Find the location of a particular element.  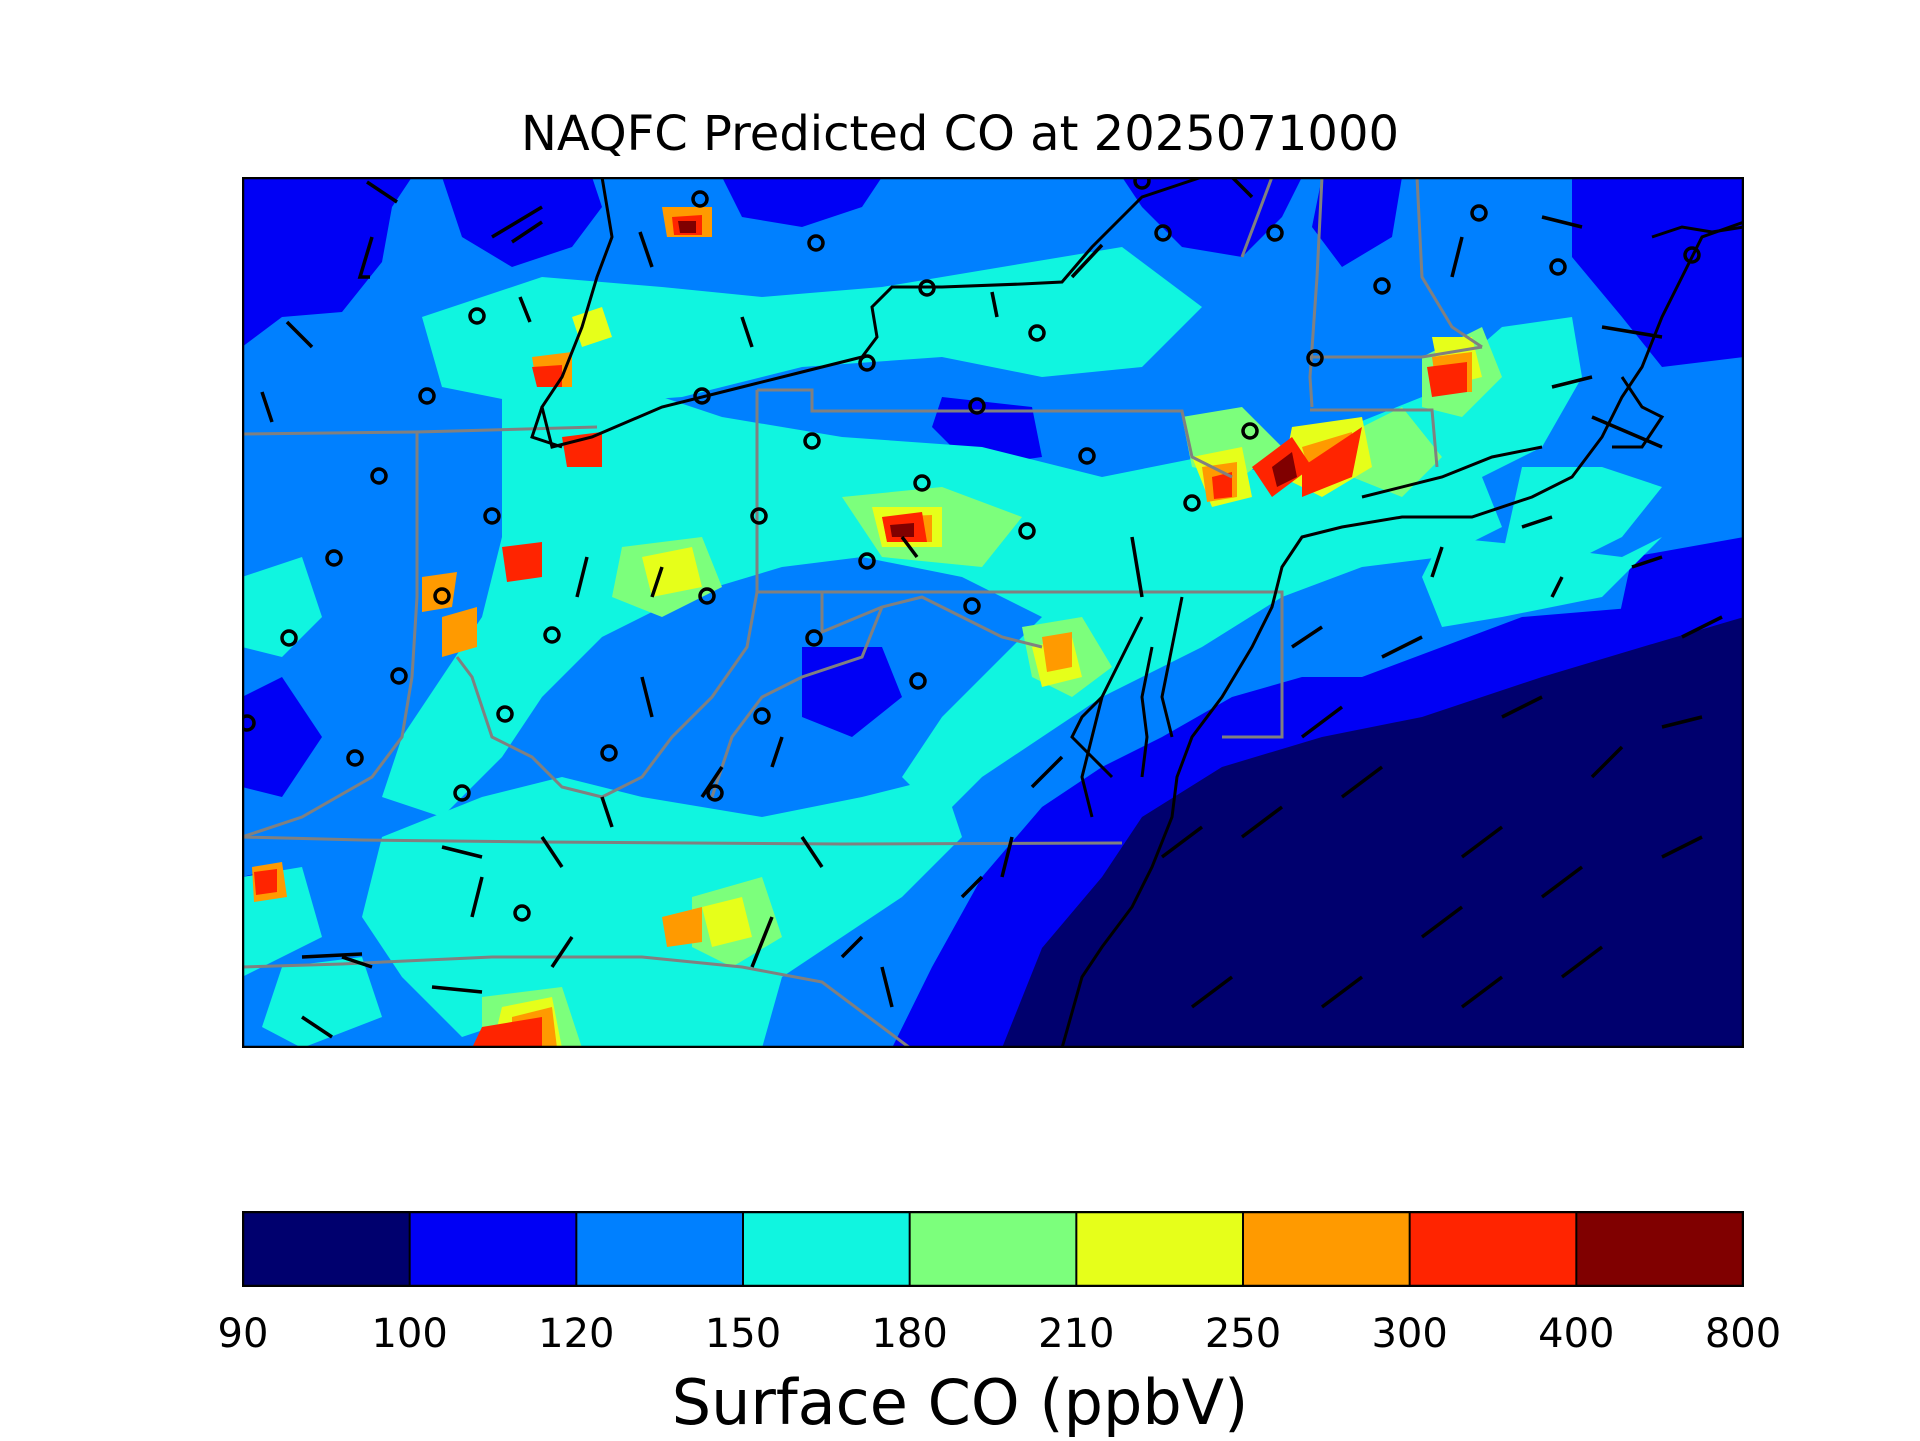

colorbar-tick-label: 120 is located at coordinates (576, 1334).